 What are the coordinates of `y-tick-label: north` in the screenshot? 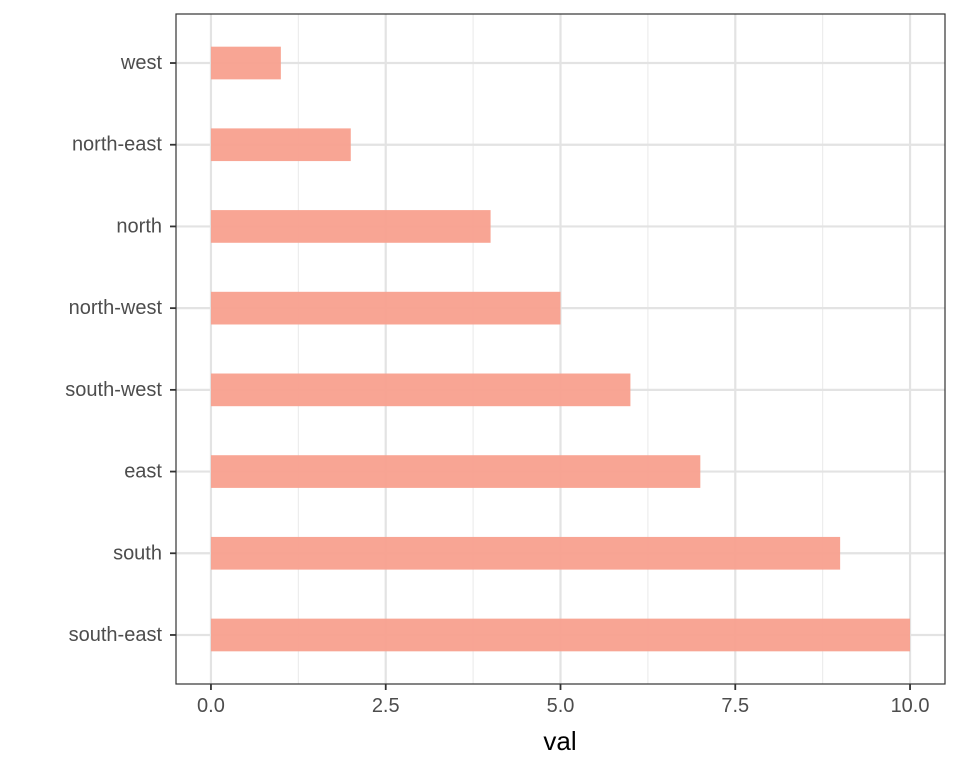 It's located at (139, 226).